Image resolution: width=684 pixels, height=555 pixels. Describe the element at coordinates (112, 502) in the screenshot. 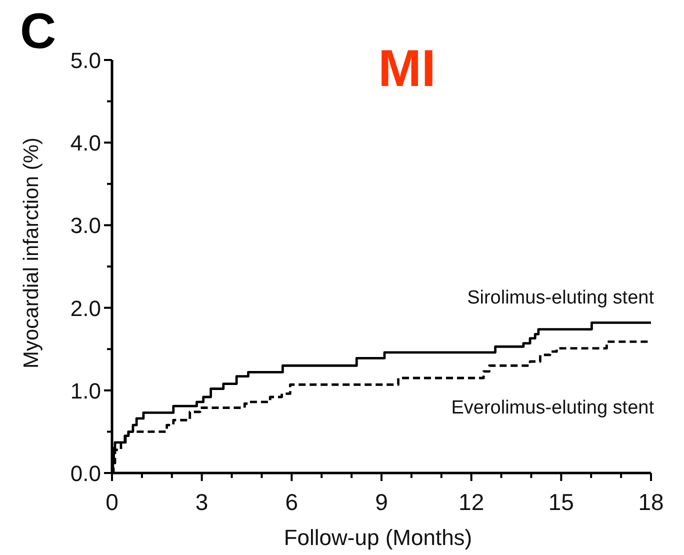

I see `x-tick-label: 0` at that location.